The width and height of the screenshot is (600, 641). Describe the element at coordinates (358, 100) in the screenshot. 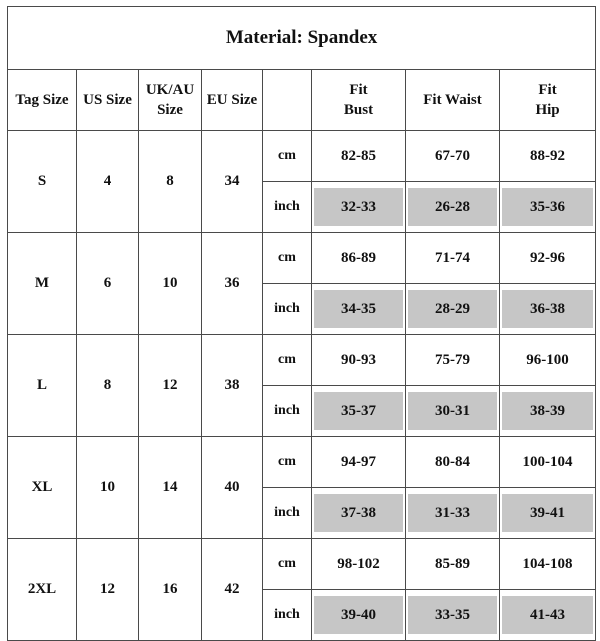

I see `header-fit-bust: Fit Bust` at that location.